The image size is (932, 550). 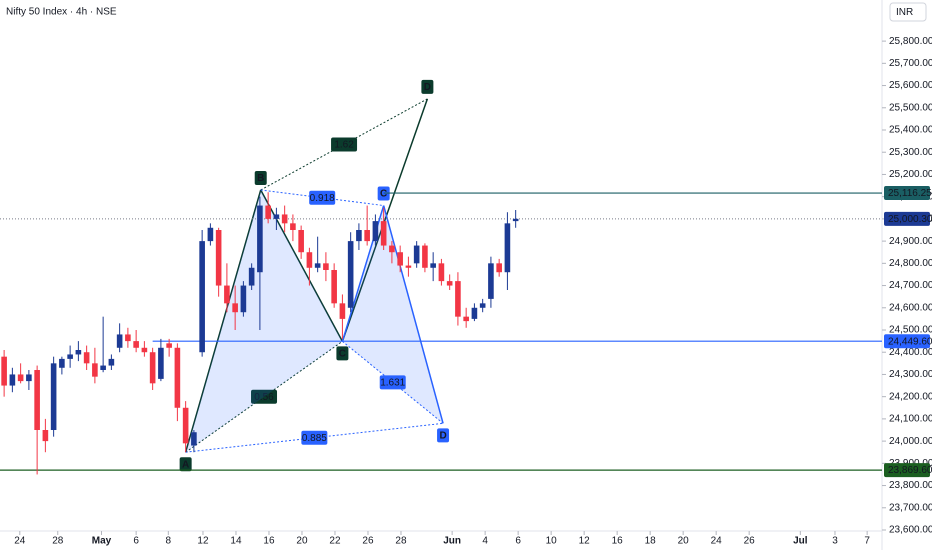 What do you see at coordinates (800, 541) in the screenshot?
I see `x-tick-label: Jul` at bounding box center [800, 541].